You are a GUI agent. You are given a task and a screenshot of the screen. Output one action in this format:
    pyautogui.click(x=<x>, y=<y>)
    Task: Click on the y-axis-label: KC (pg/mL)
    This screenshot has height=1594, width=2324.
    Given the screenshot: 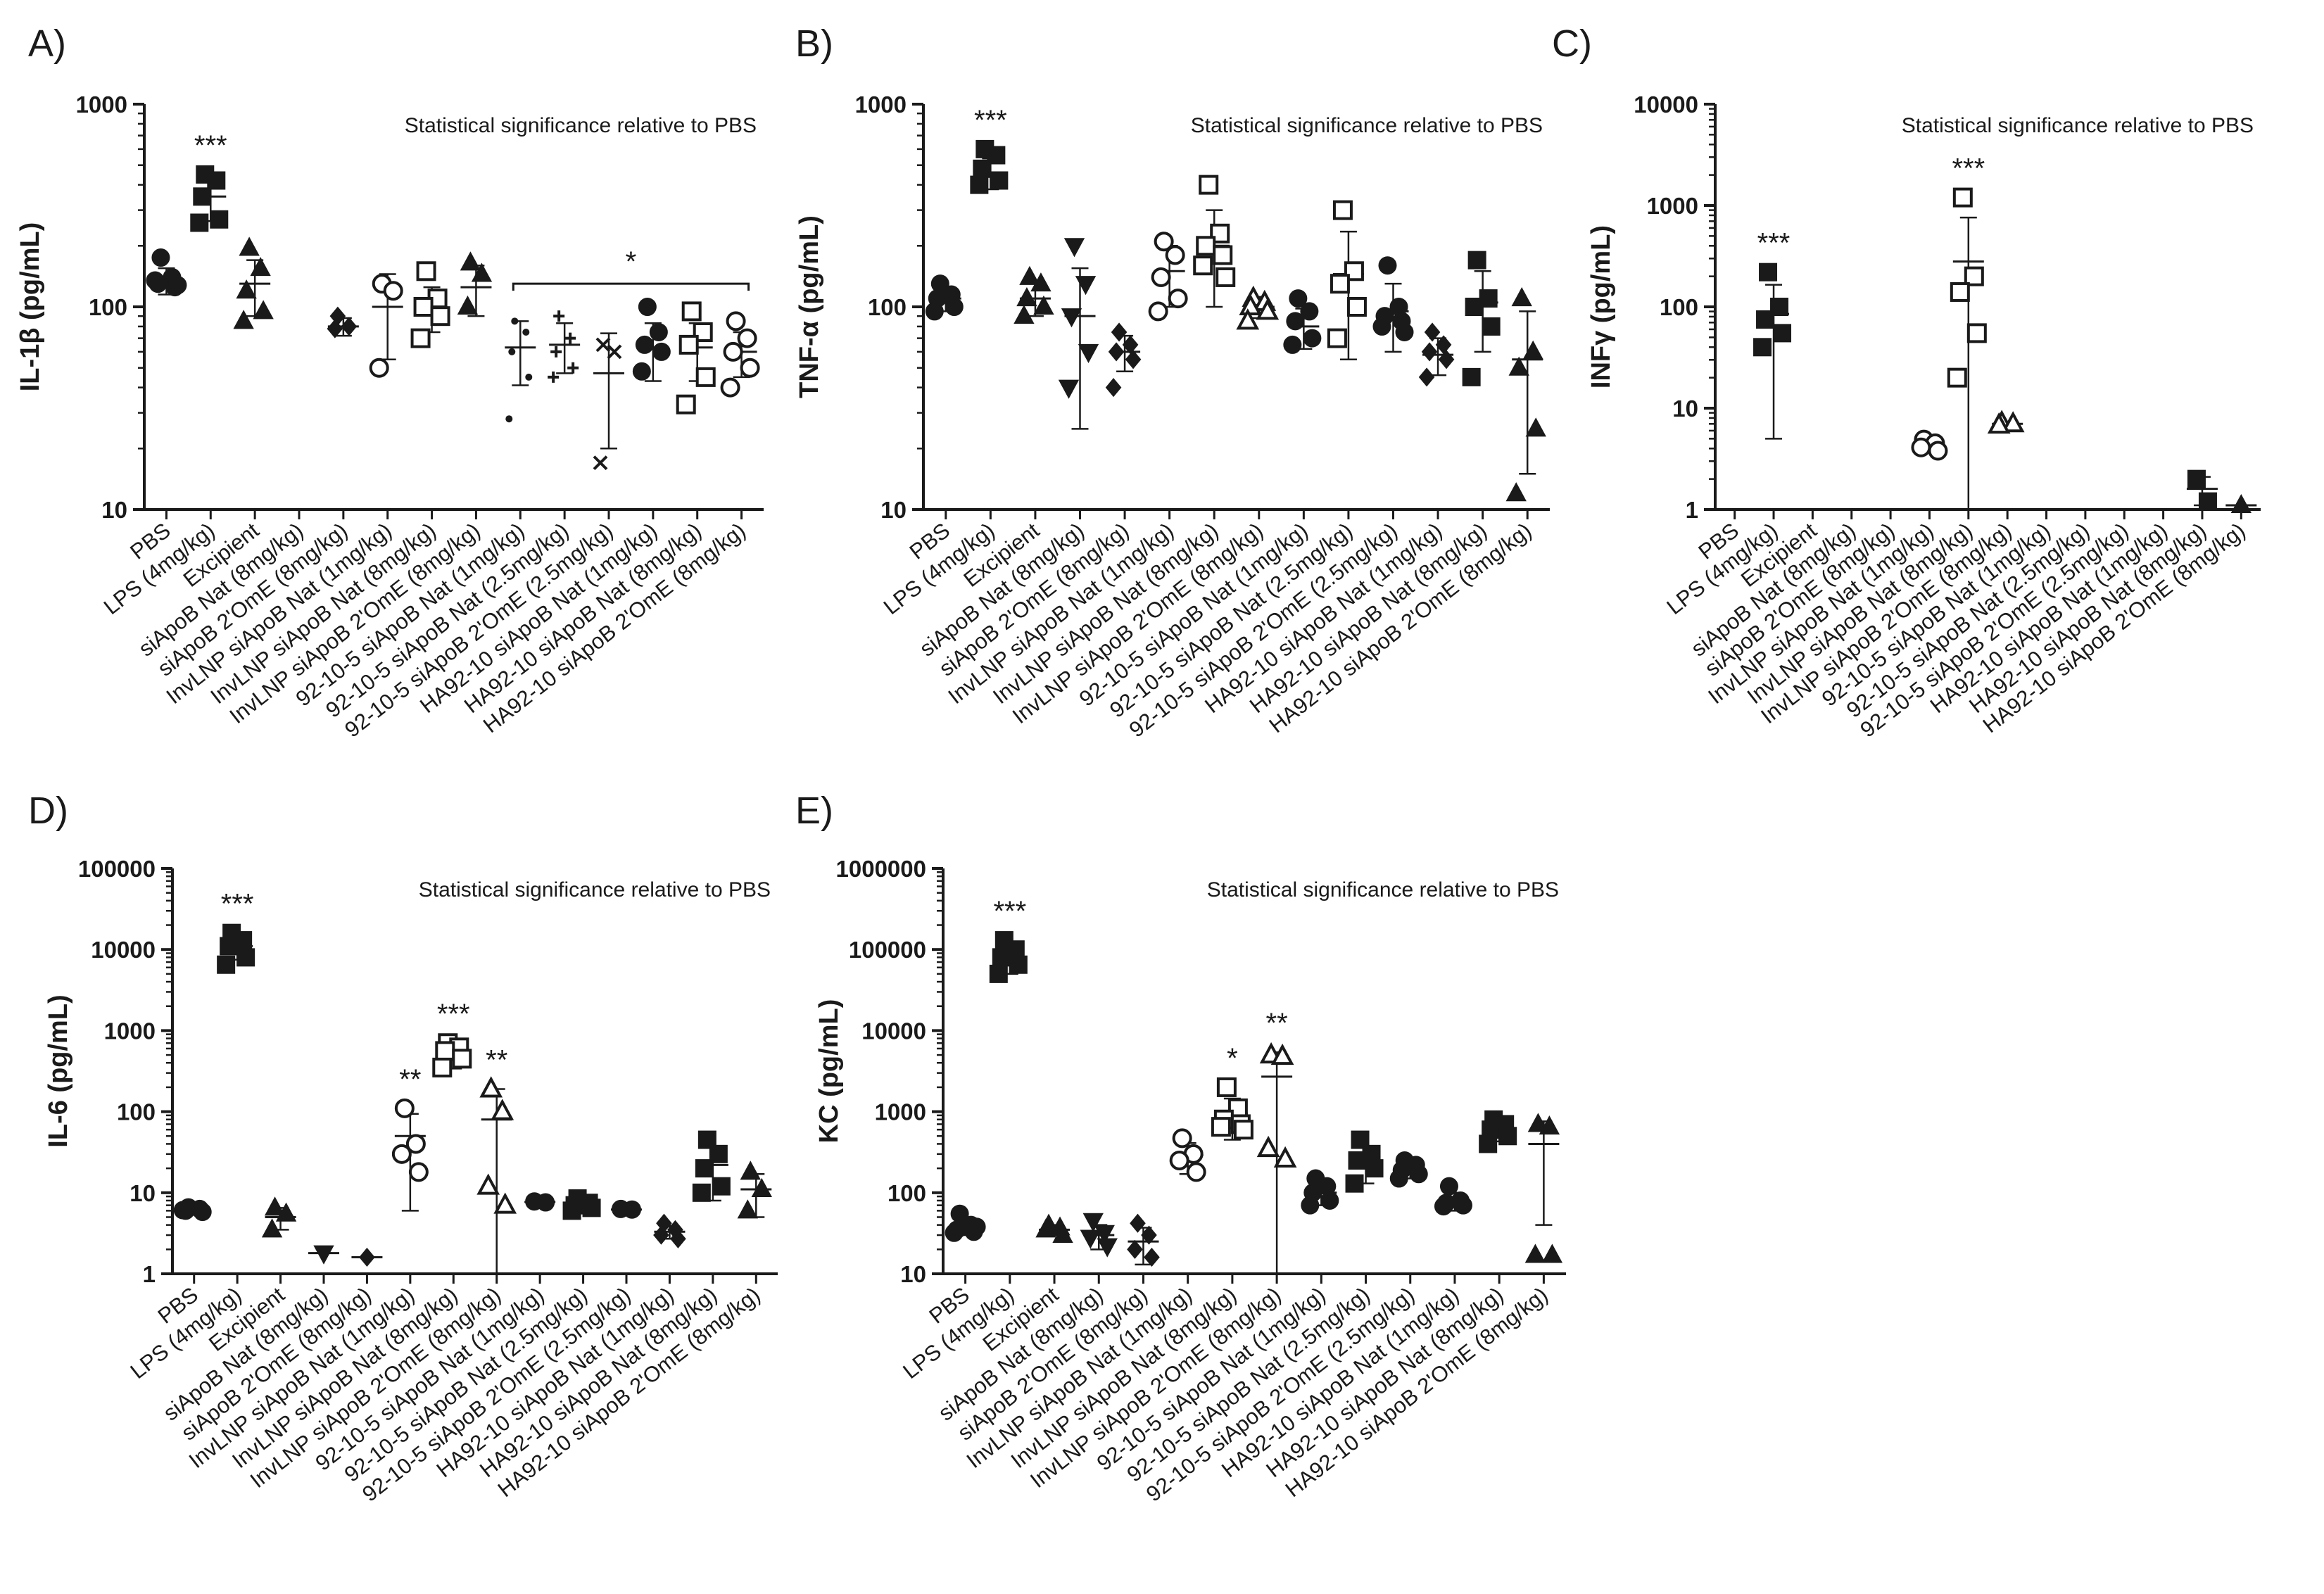 What is the action you would take?
    pyautogui.click(x=829, y=1071)
    